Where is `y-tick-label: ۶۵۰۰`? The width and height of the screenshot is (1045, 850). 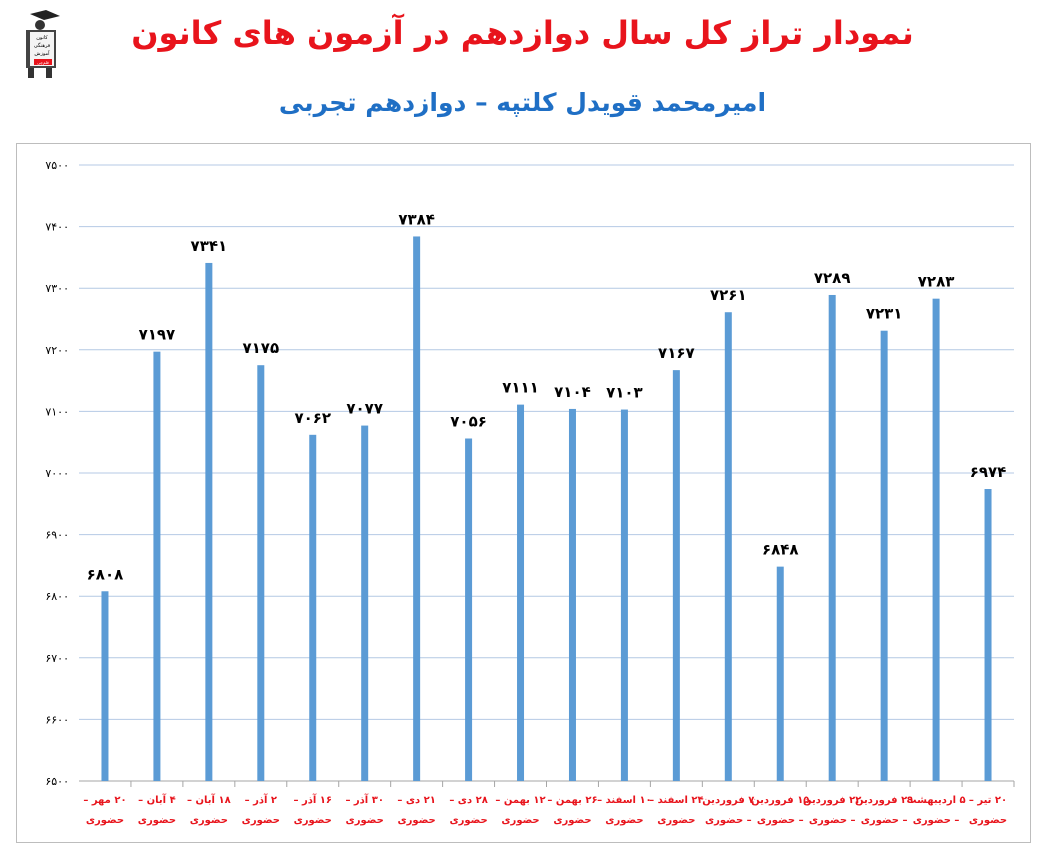
y-tick-label: ۶۵۰۰ is located at coordinates (57, 781).